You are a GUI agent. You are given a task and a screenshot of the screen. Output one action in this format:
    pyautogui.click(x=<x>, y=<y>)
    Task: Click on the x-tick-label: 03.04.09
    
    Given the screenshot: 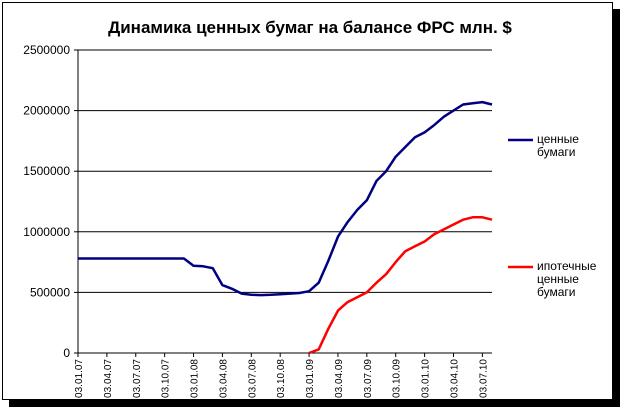 What is the action you would take?
    pyautogui.click(x=339, y=378)
    